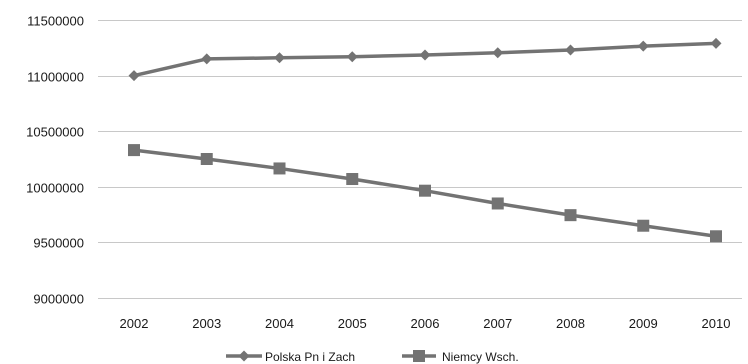  Describe the element at coordinates (570, 323) in the screenshot. I see `x-tick-label: 2008` at that location.